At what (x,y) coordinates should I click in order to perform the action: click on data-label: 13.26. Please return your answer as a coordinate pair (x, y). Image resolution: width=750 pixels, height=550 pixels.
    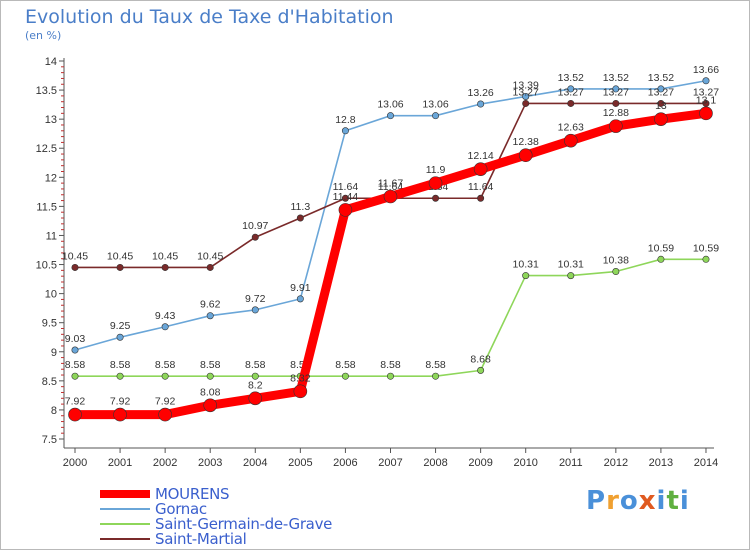
    Looking at the image, I should click on (480, 93).